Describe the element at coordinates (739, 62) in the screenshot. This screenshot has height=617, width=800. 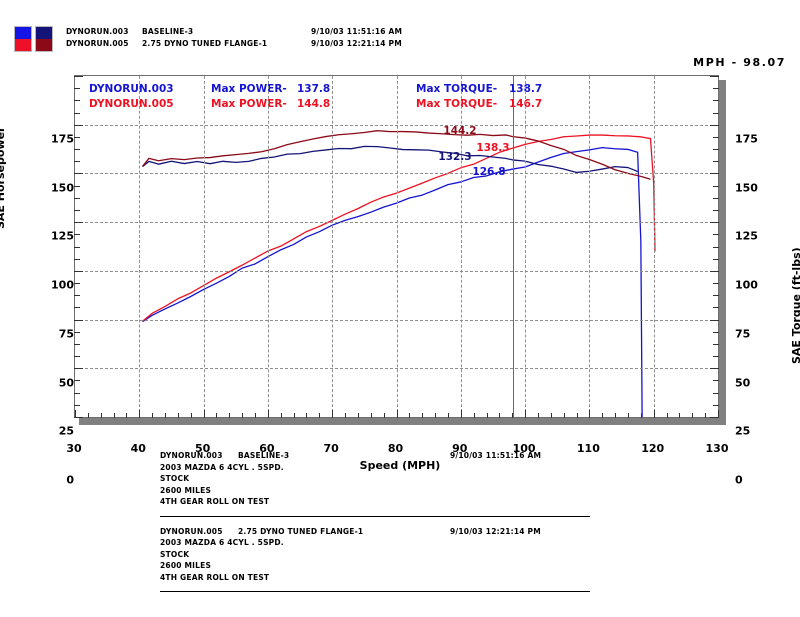
I see `mph-readout: MPH - 98.07` at that location.